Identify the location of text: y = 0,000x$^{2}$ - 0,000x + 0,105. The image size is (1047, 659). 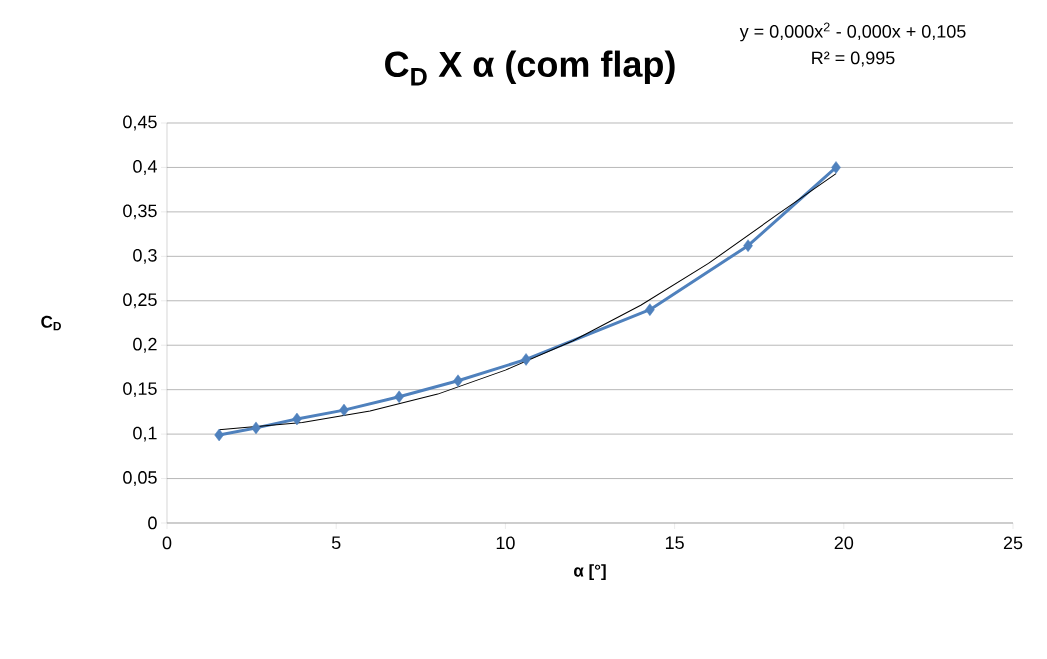
(852, 32).